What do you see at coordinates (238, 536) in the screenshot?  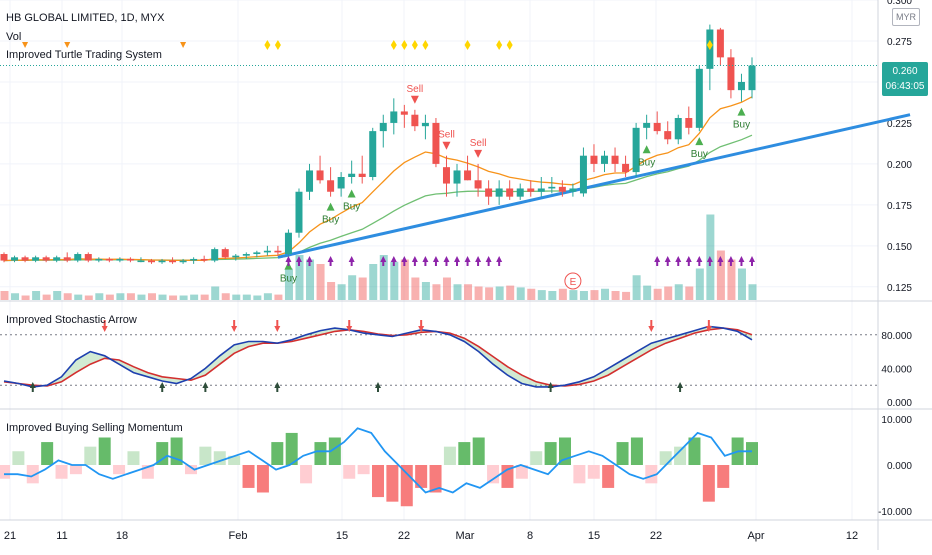 I see `time-axis-label: Feb` at bounding box center [238, 536].